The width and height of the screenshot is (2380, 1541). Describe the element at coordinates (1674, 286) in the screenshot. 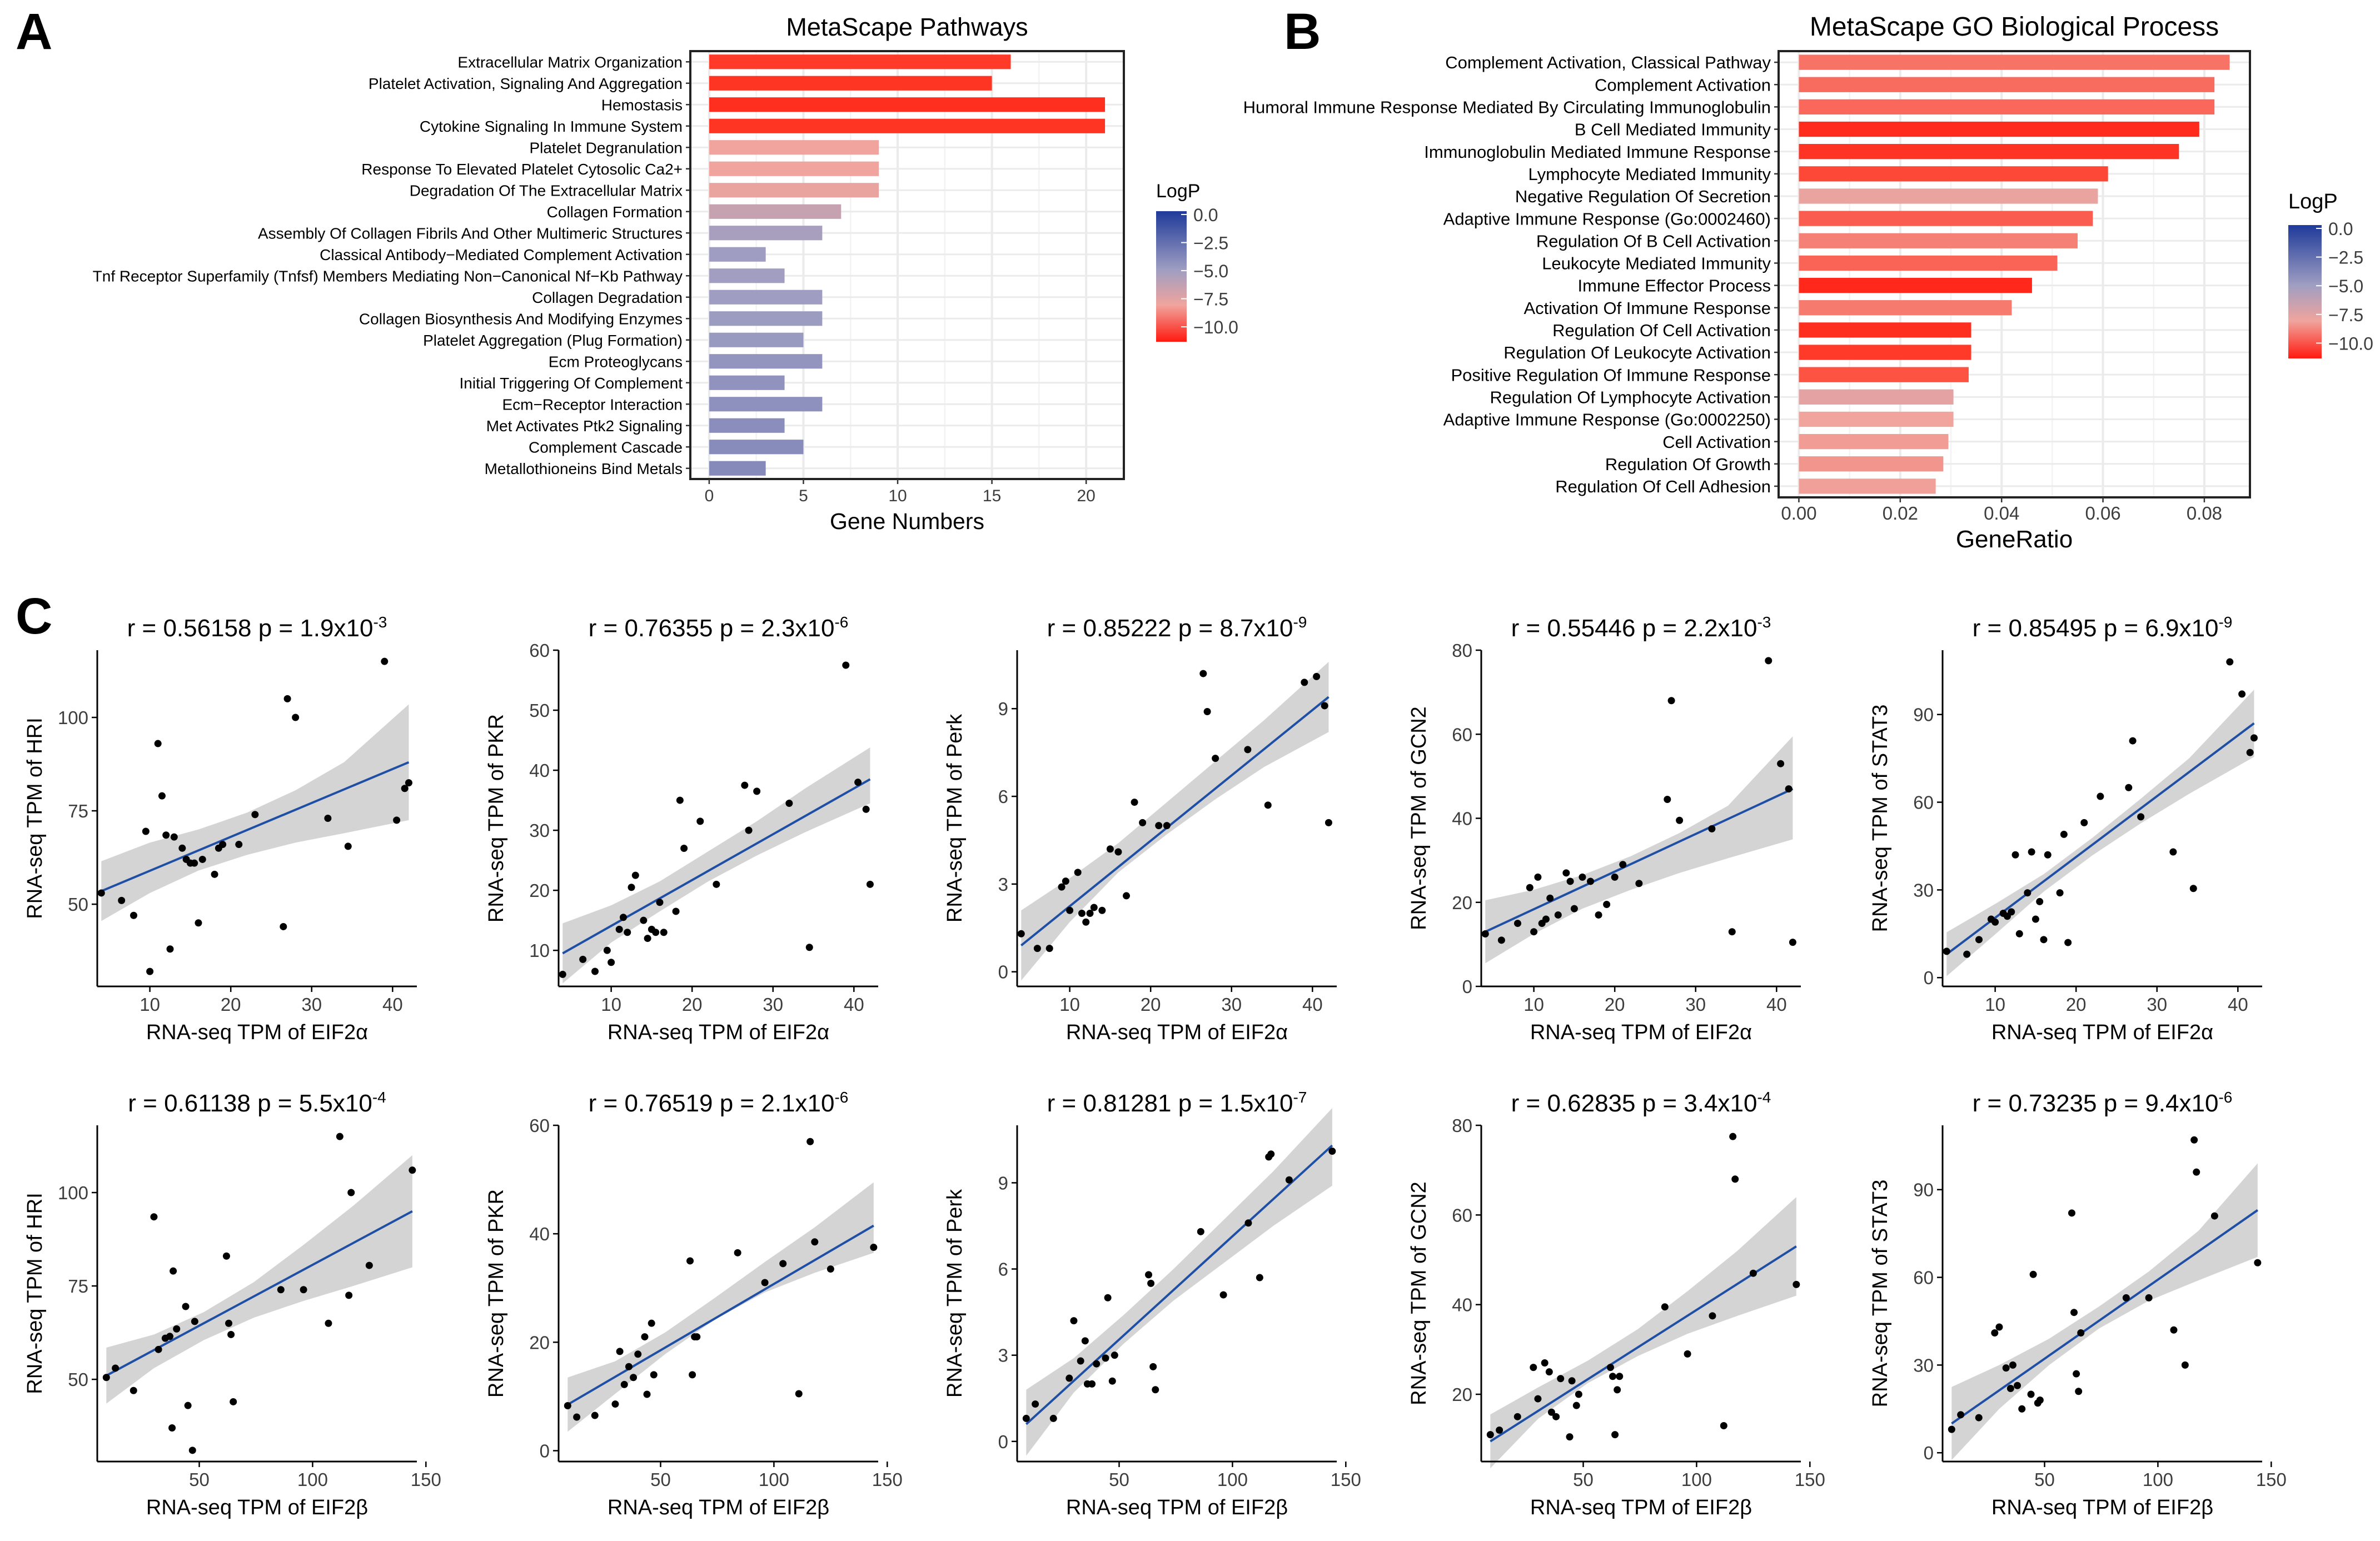

I see `category-label: Immune Effector Process` at that location.